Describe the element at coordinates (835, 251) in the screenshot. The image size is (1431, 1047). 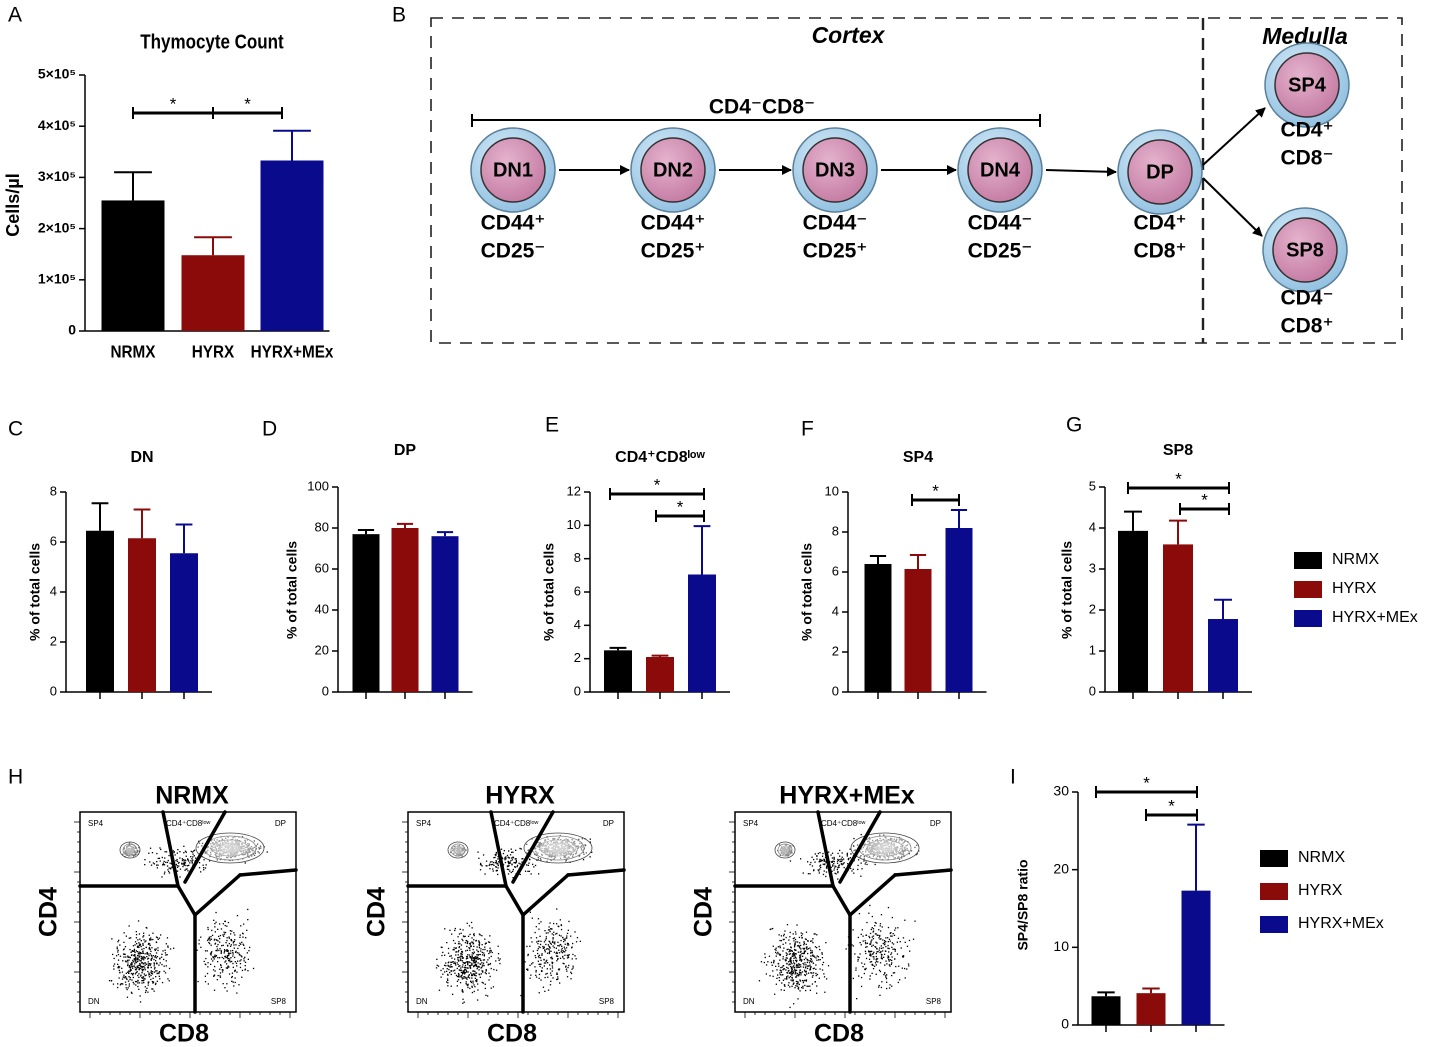
I see `cell-marker: CD25⁺` at that location.